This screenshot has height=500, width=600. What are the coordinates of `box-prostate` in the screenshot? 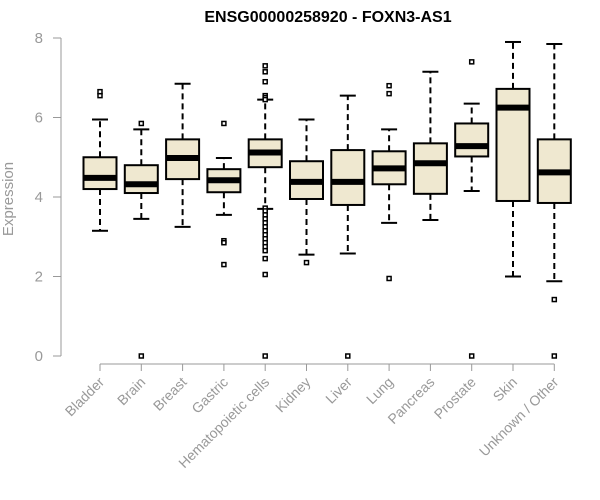 It's located at (472, 209).